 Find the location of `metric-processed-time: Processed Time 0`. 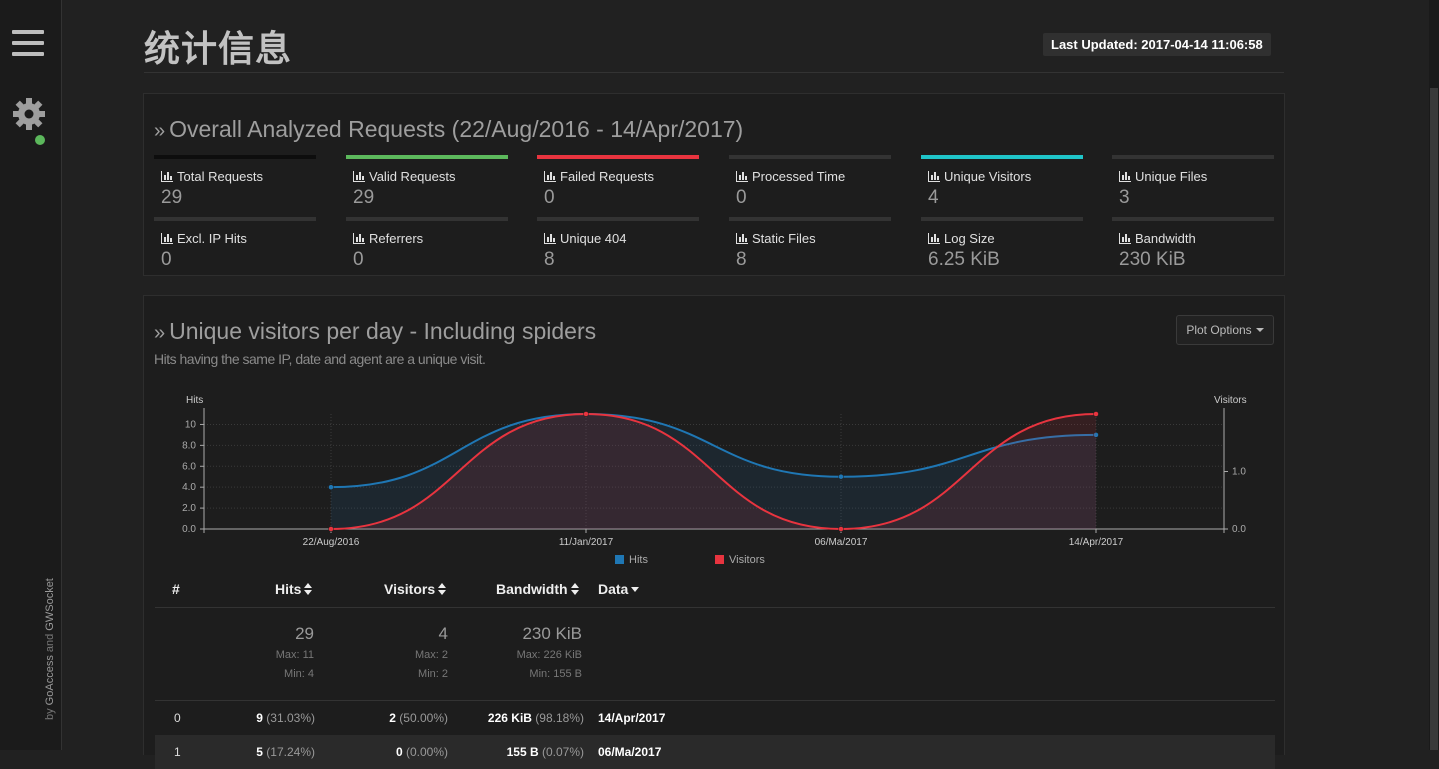

metric-processed-time: Processed Time 0 is located at coordinates (810, 183).